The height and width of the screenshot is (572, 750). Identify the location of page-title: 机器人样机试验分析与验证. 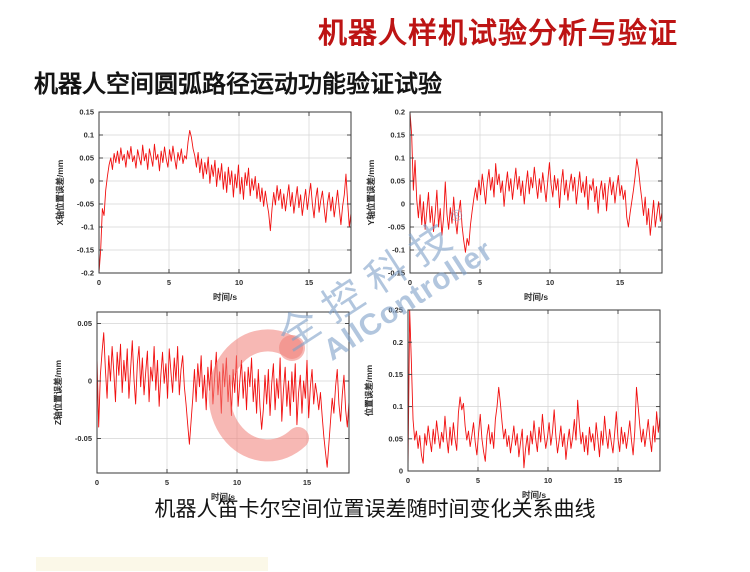
(498, 34).